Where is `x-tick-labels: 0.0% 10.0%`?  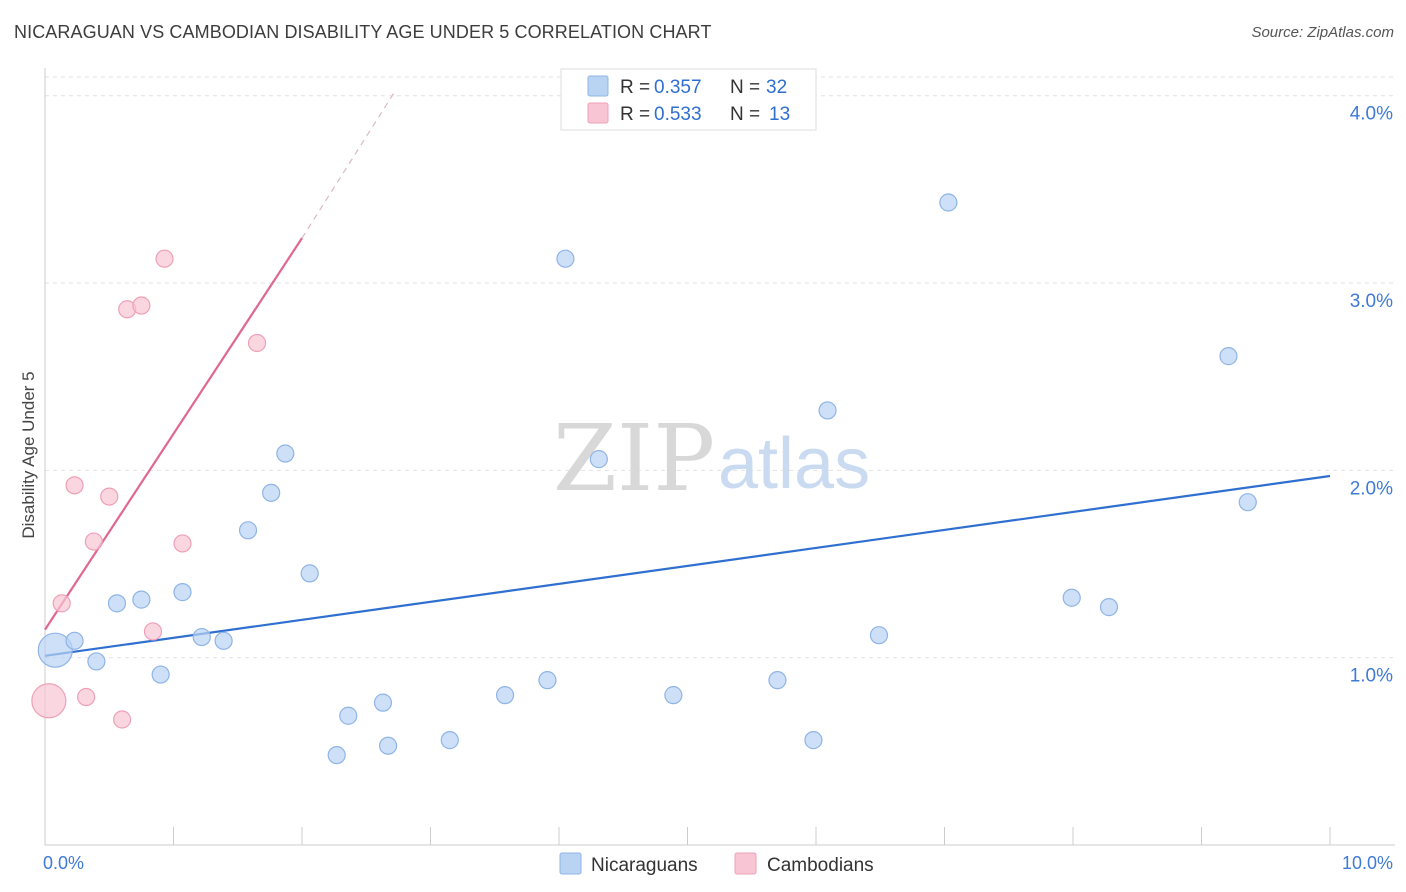 x-tick-labels: 0.0% 10.0% is located at coordinates (718, 863).